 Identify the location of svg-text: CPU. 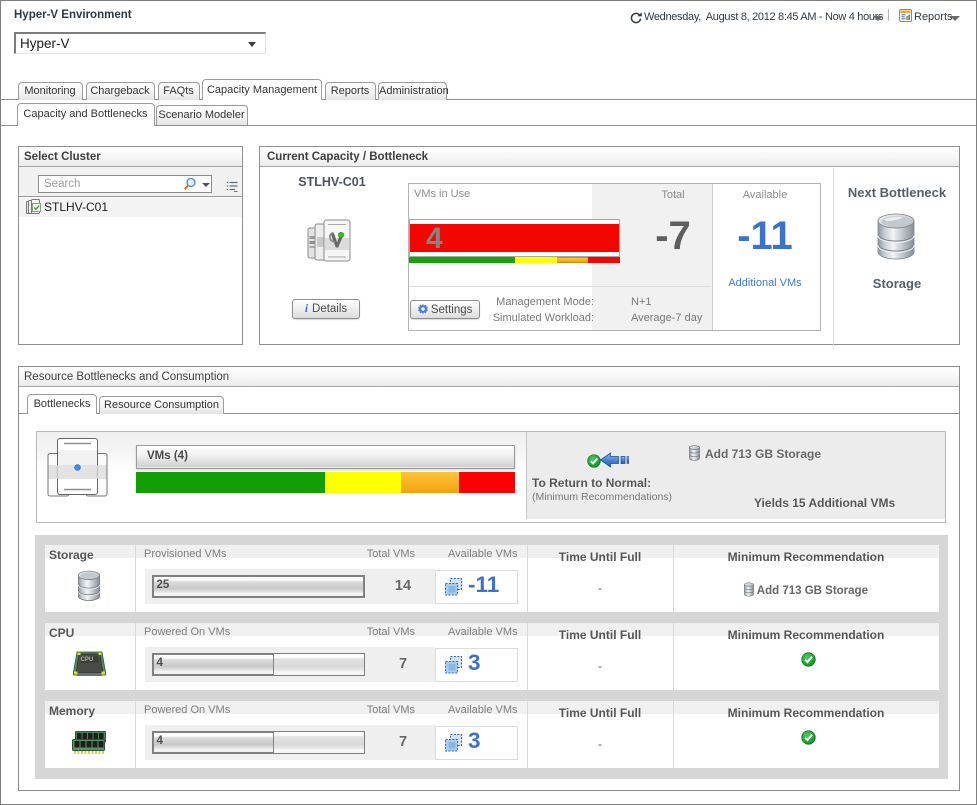
(87, 660).